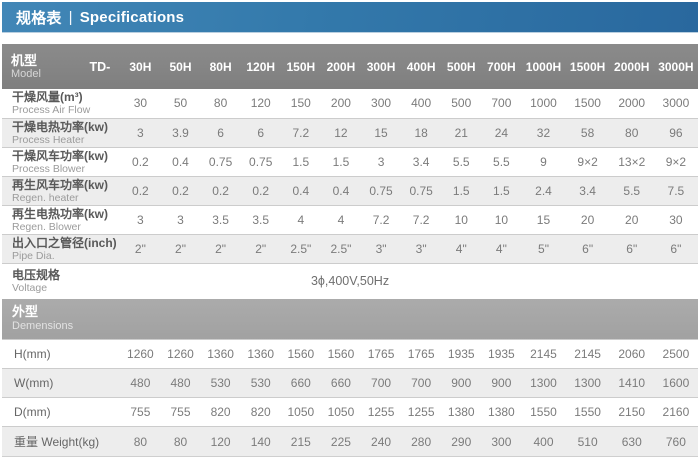 The width and height of the screenshot is (700, 468). I want to click on spec-cell: 5", so click(543, 248).